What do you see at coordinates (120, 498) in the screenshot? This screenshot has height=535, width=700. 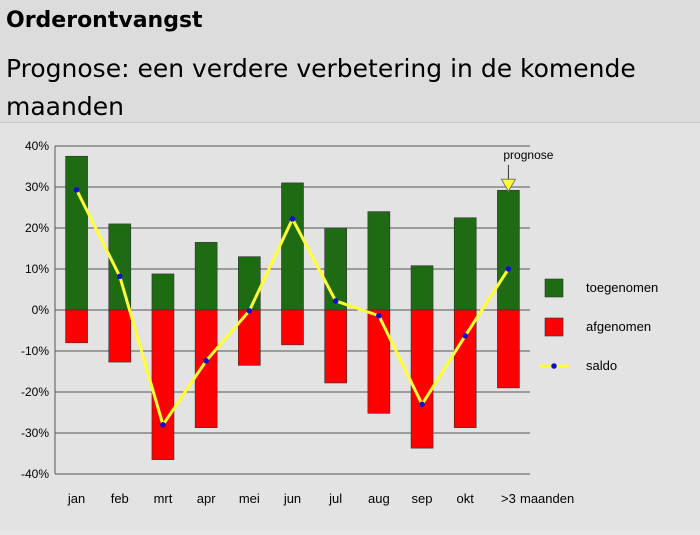 I see `x-tick-label: feb` at bounding box center [120, 498].